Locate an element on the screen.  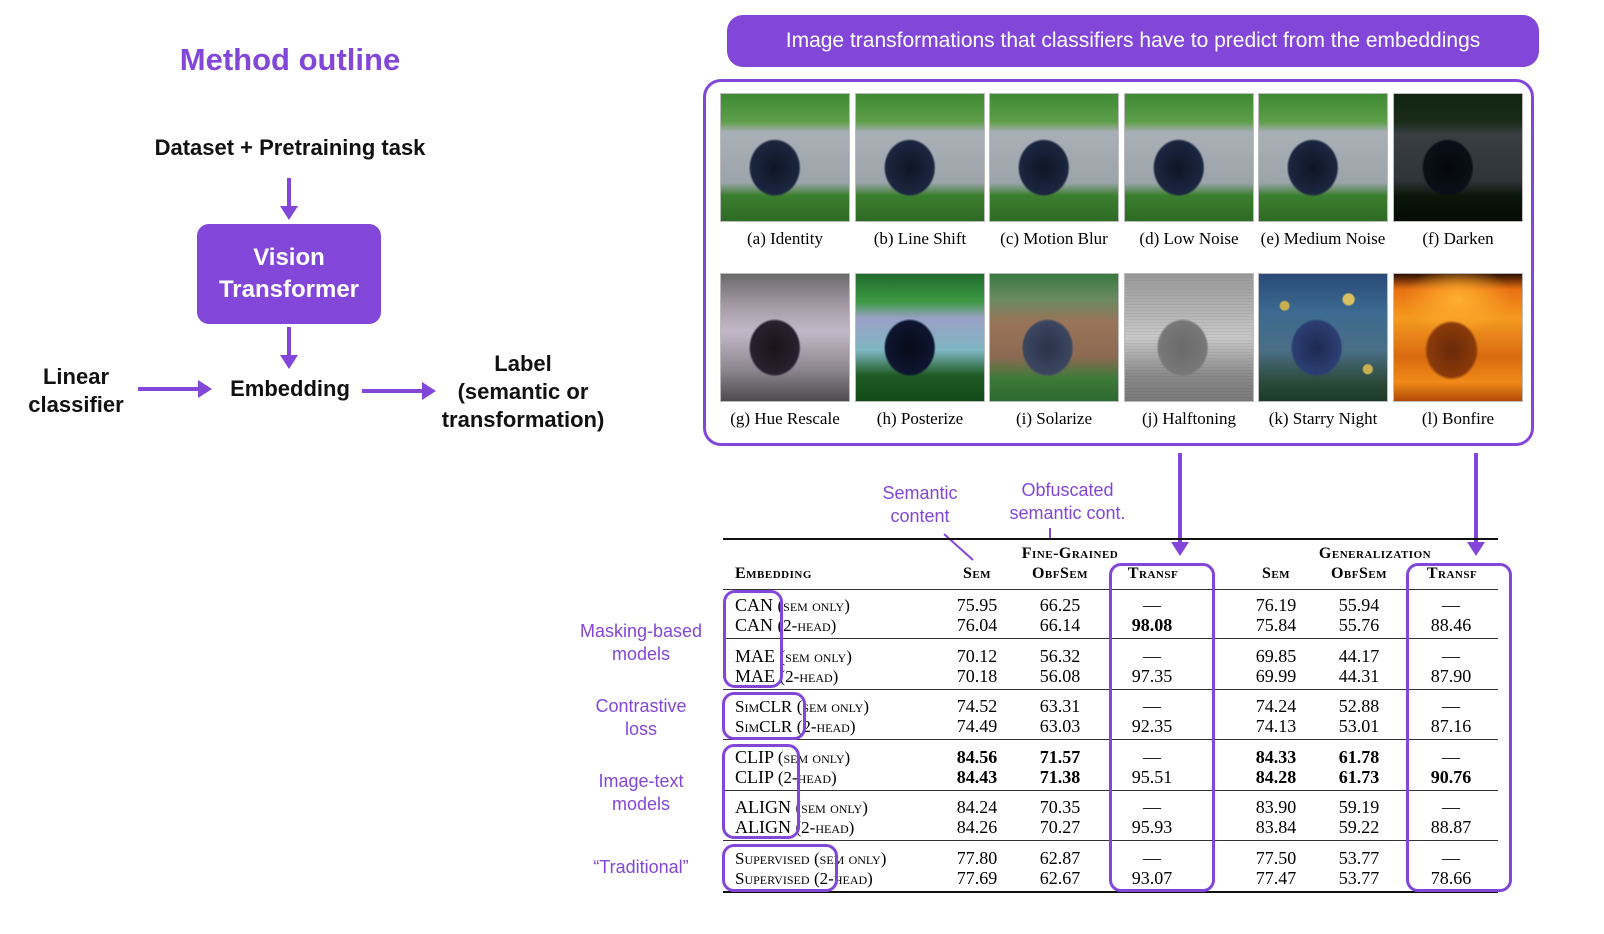
cell-fg-tr: 95.51 is located at coordinates (1152, 776).